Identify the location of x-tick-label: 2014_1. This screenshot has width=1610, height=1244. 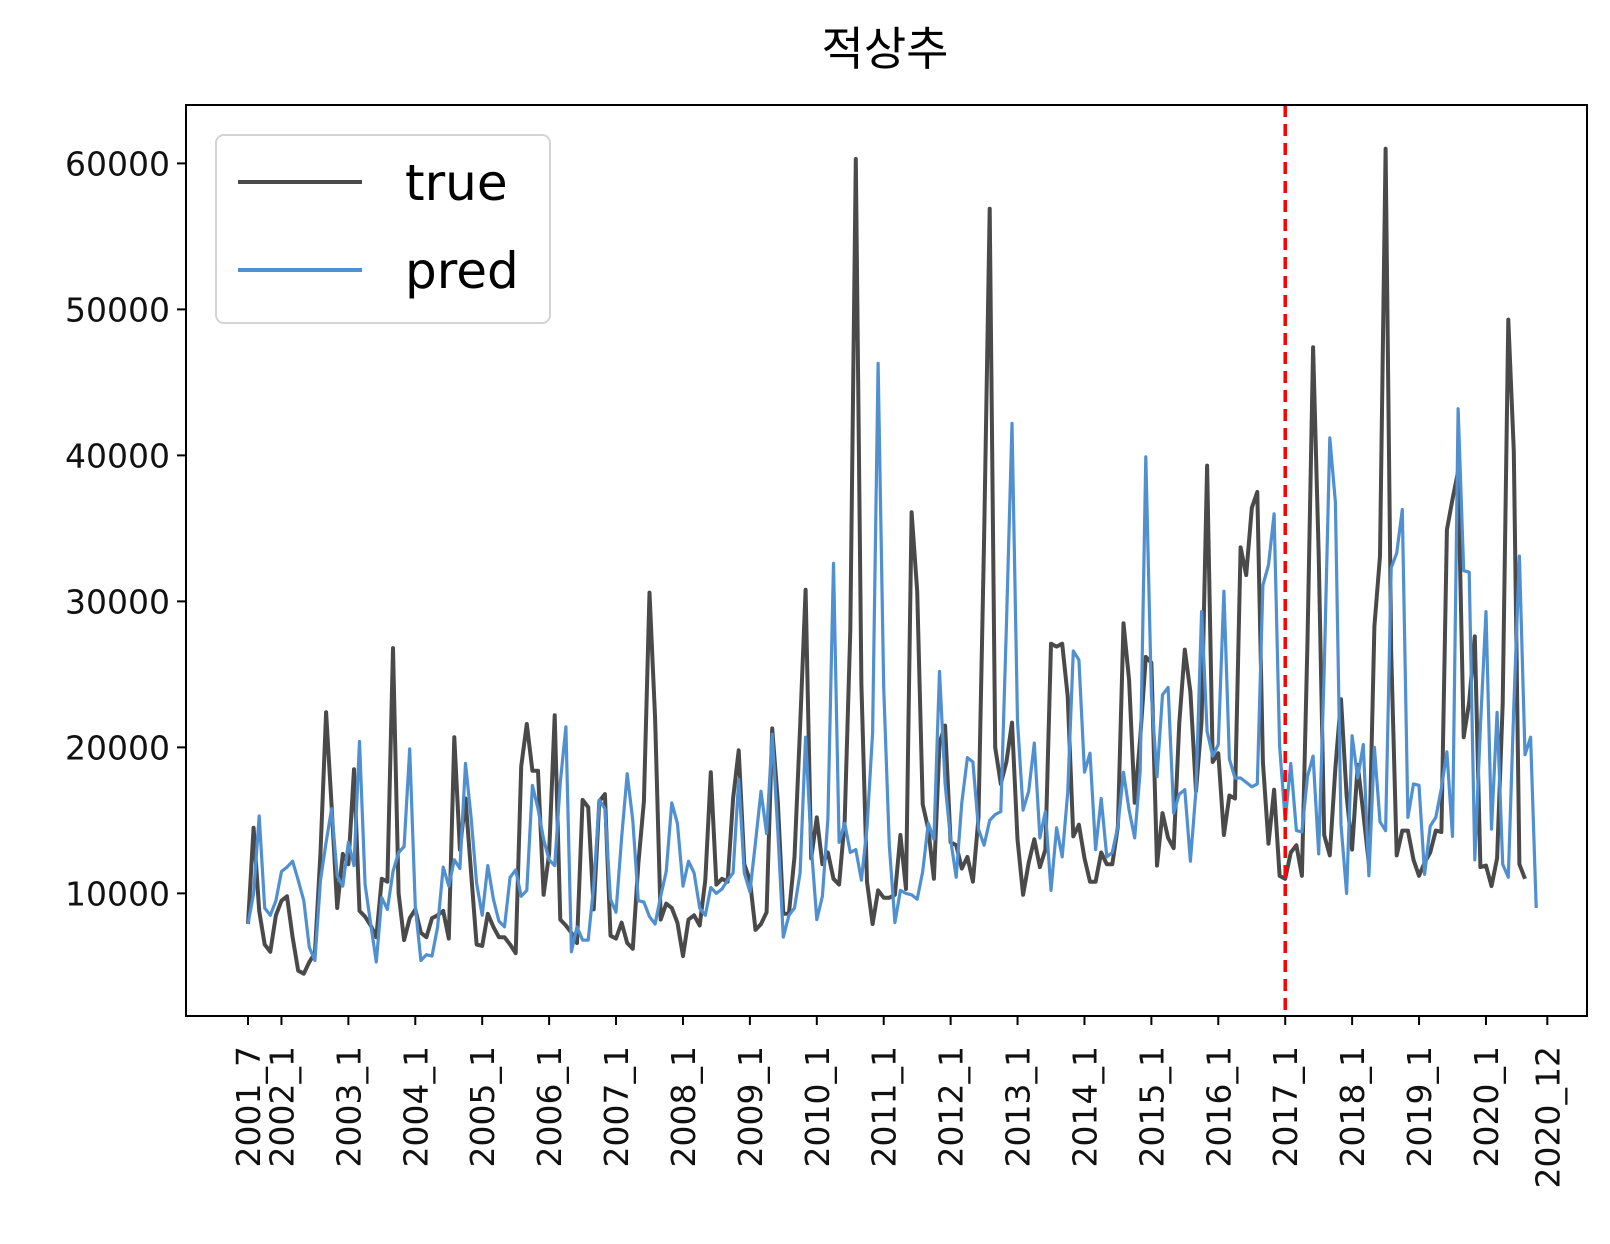
(1084, 1106).